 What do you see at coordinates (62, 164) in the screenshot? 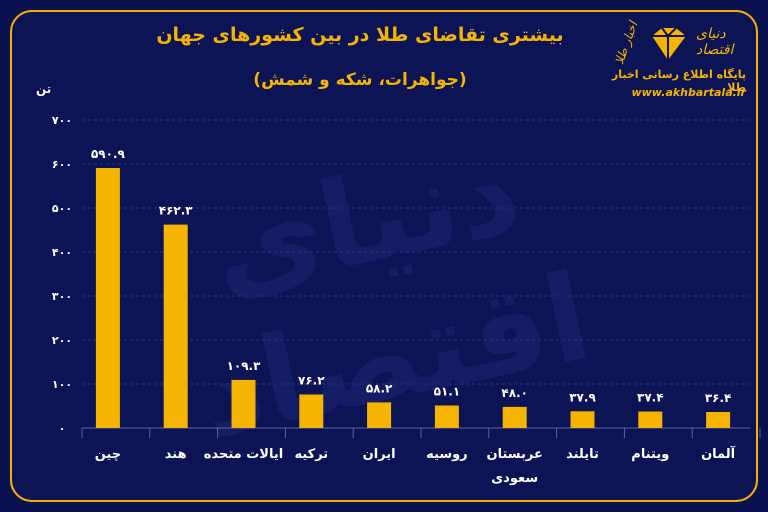
I see `y-tick-label: ۶۰۰` at bounding box center [62, 164].